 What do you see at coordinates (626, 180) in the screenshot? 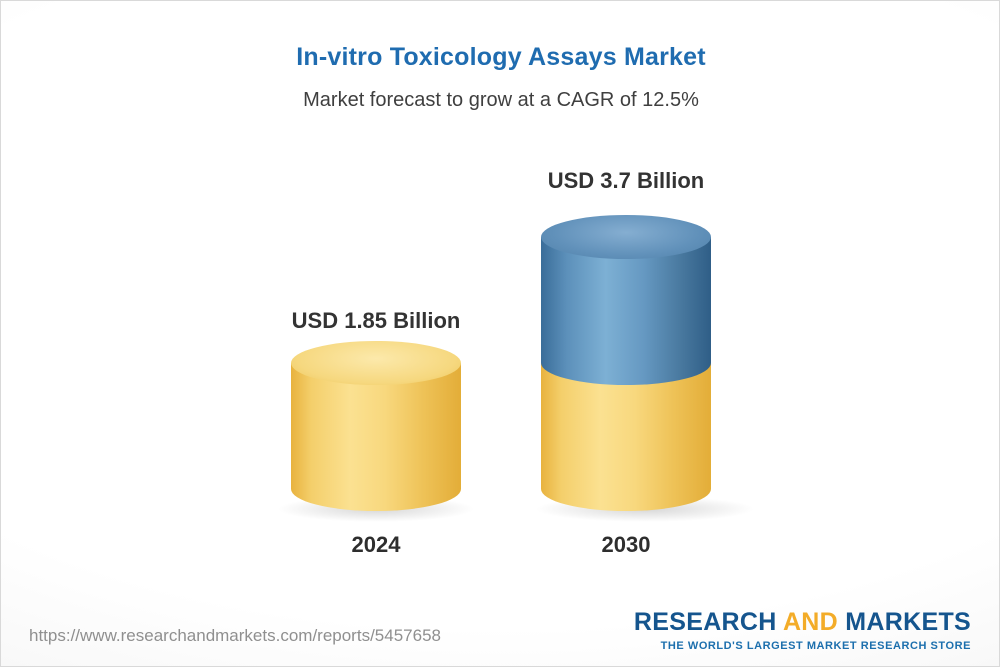
I see `value-label-2030: USD 3.7 Billion` at bounding box center [626, 180].